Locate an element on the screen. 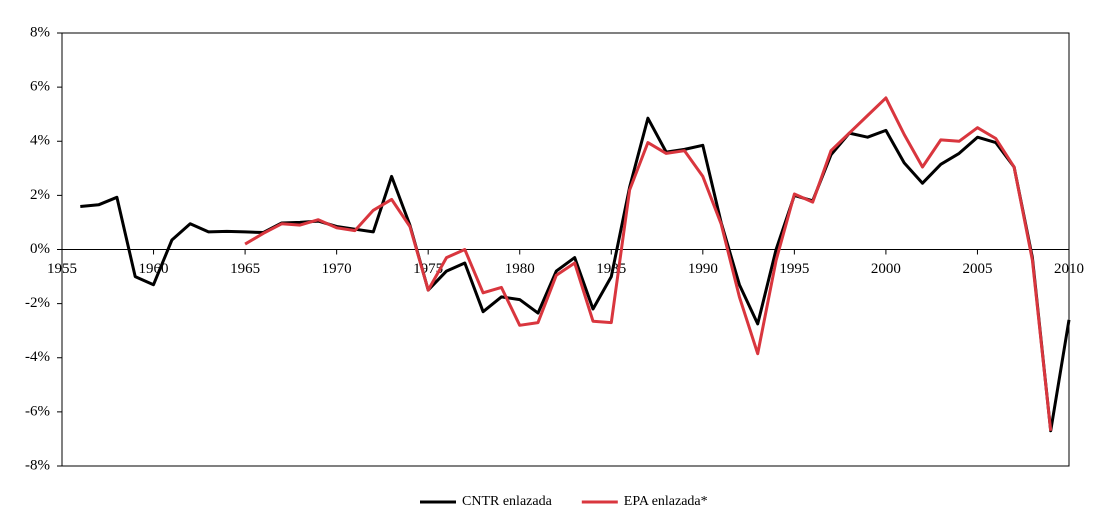 This screenshot has width=1094, height=515. x-tick-label: 1960 is located at coordinates (154, 269).